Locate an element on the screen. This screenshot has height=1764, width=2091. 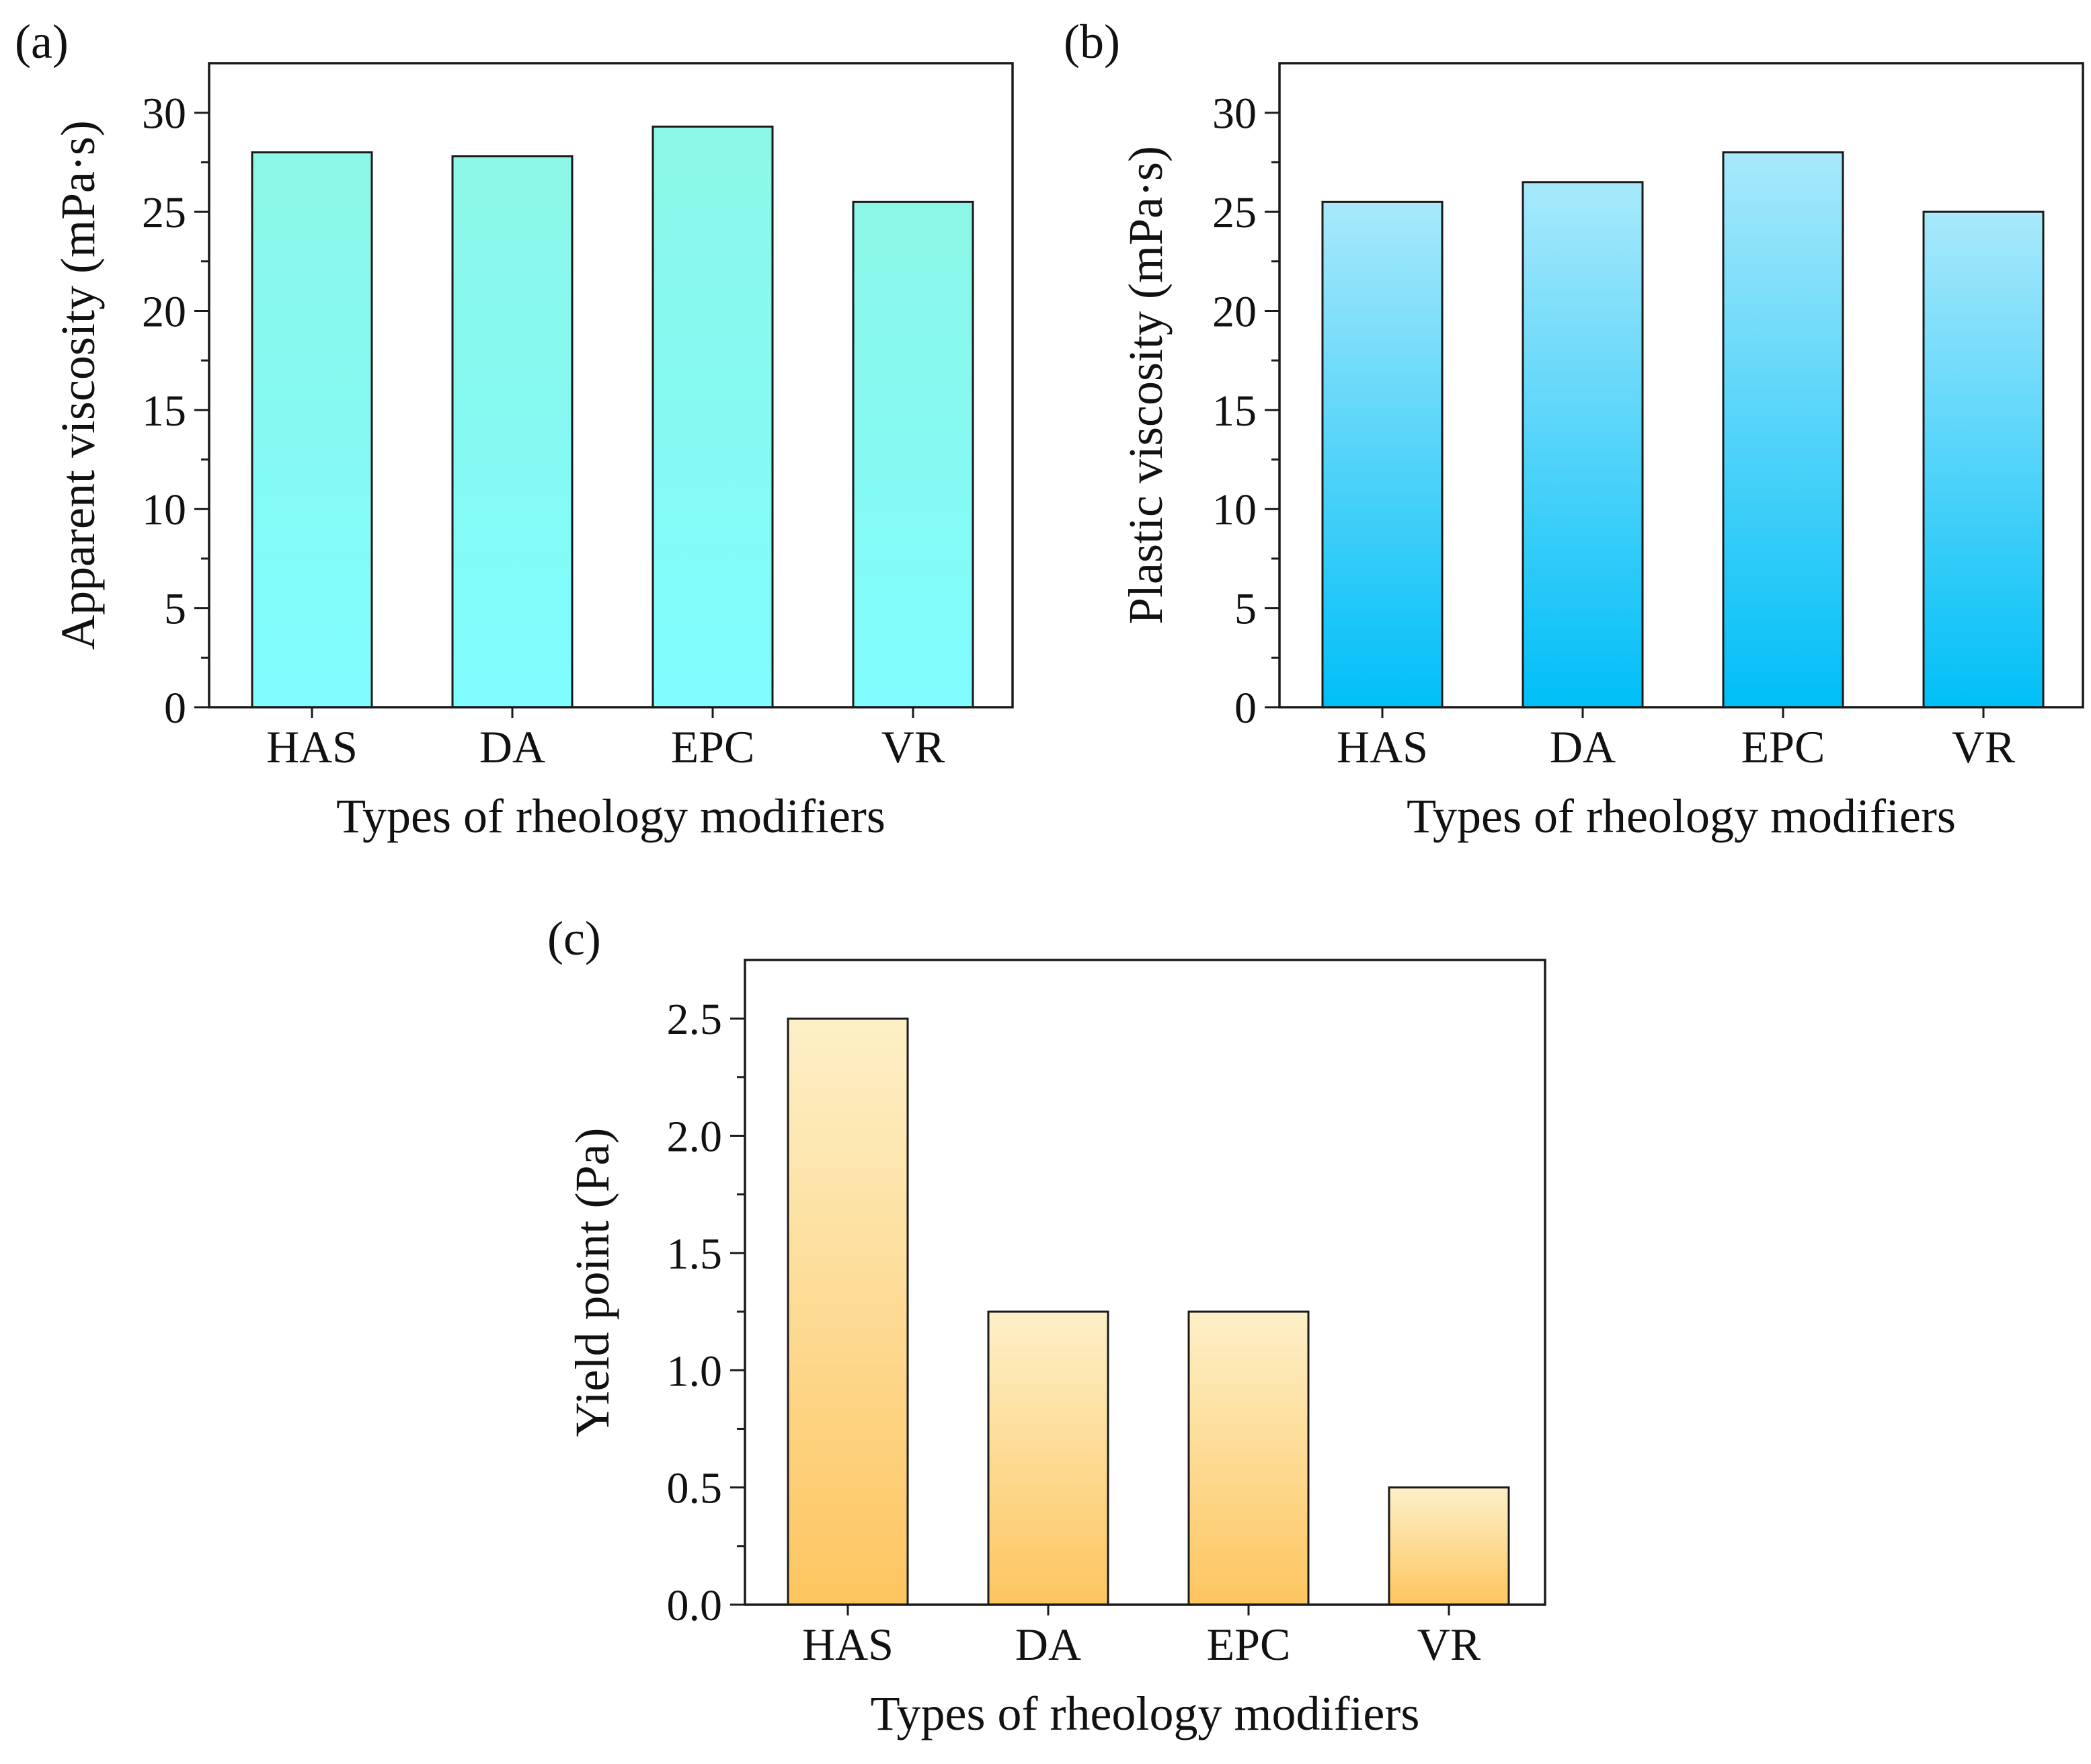
y-axis-title: Plastic viscosity (mPa·s) is located at coordinates (1146, 385).